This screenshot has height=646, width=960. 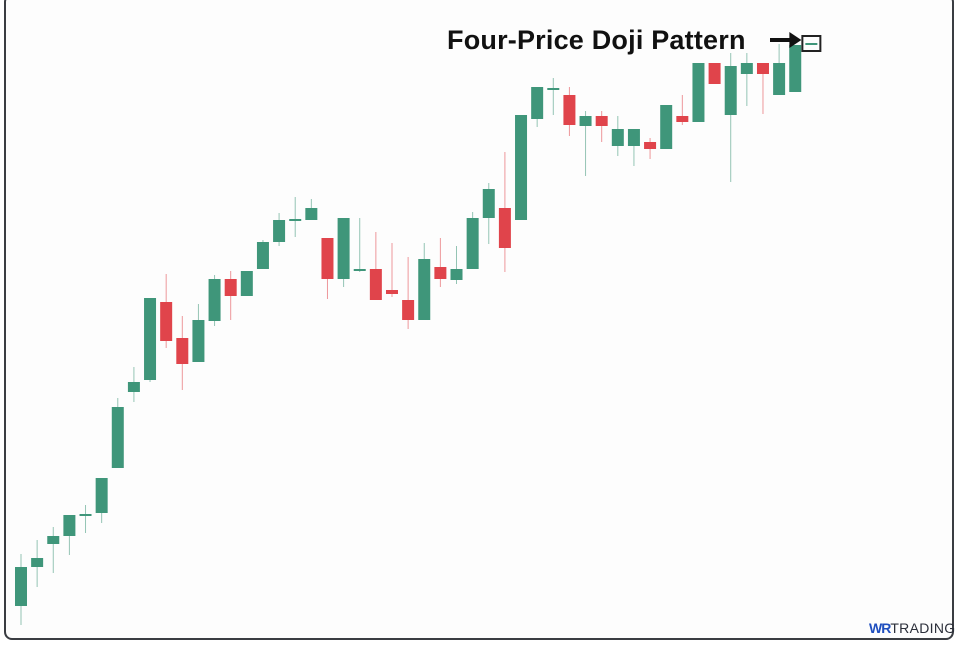 I want to click on wr-trading-logo: WRTRADING, so click(x=912, y=628).